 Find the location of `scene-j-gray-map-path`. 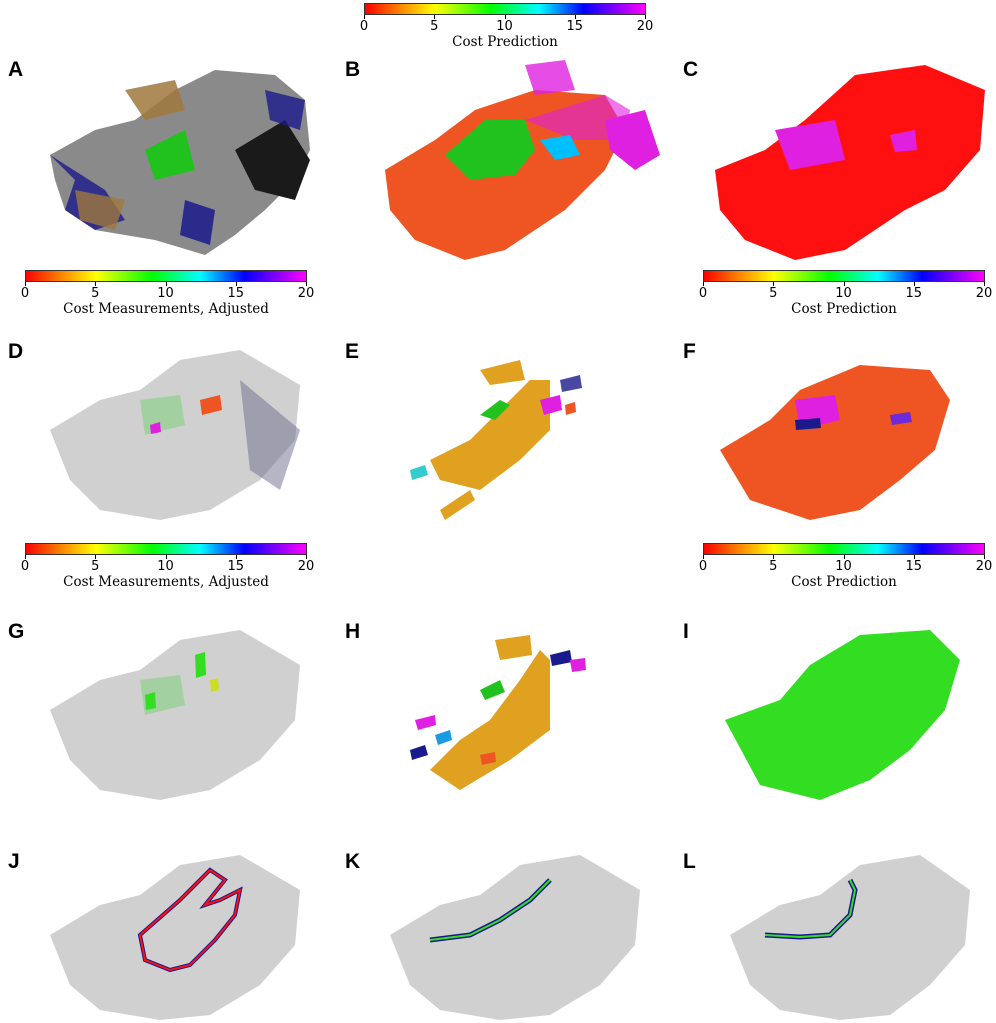

scene-j-gray-map-path is located at coordinates (175, 937).